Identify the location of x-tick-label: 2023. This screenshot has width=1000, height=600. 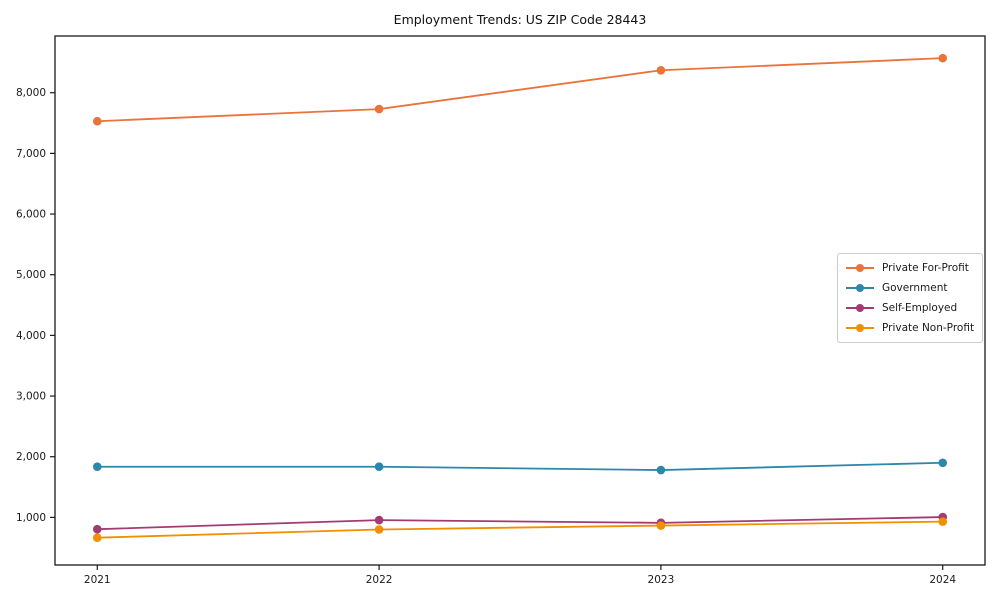
(661, 580).